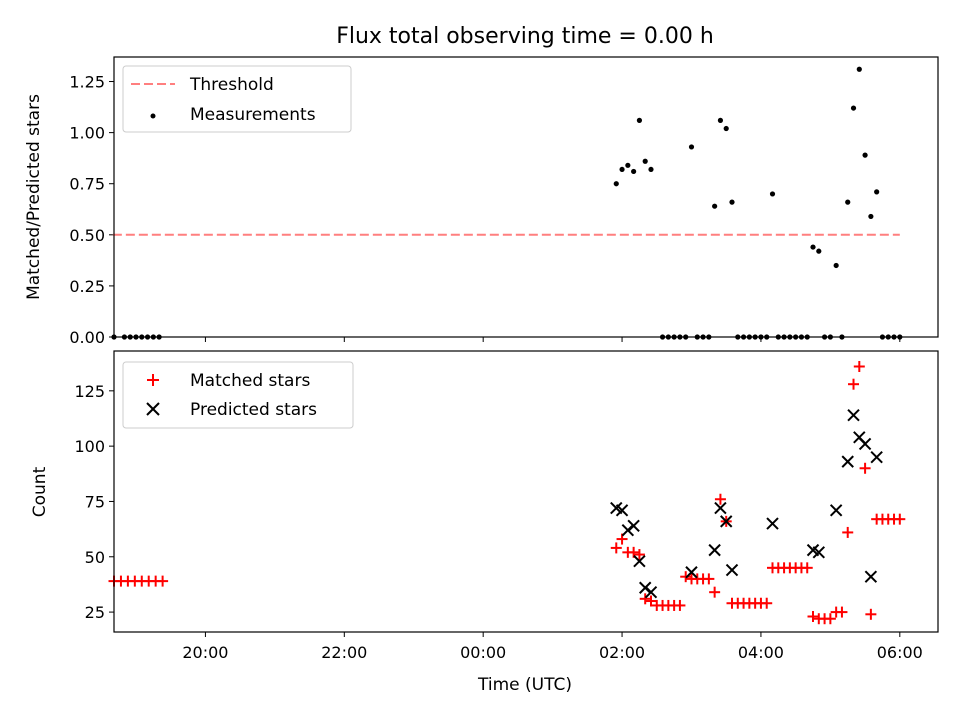 The width and height of the screenshot is (960, 720). What do you see at coordinates (153, 380) in the screenshot?
I see `matched-legend-swatch` at bounding box center [153, 380].